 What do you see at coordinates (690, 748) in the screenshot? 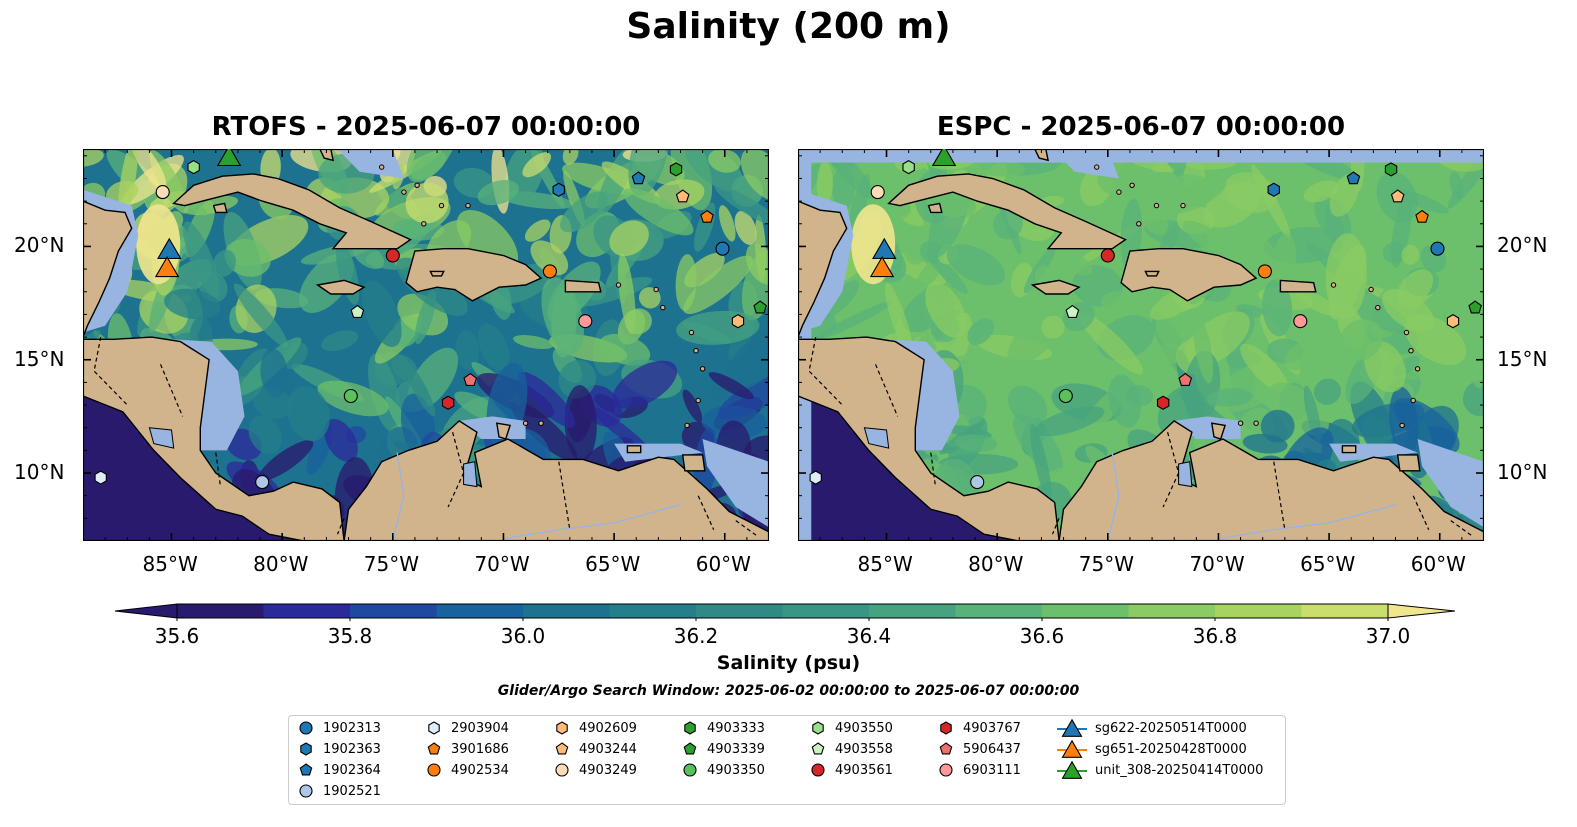
I see `legend-pentagon-icon` at bounding box center [690, 748].